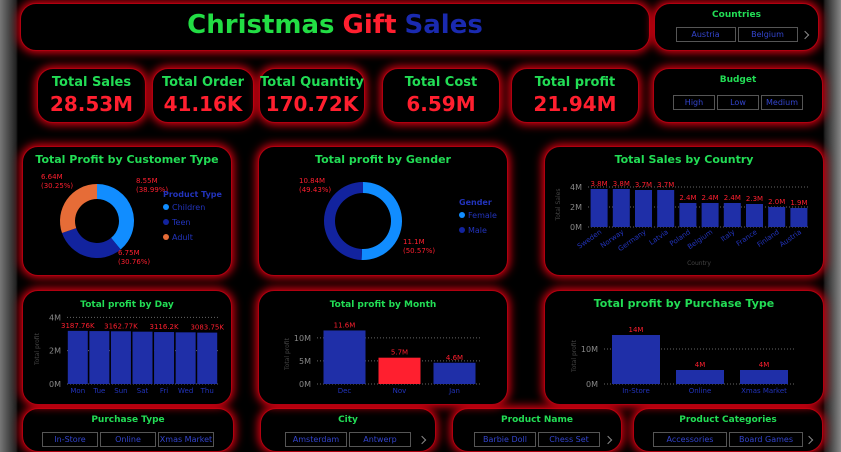 This screenshot has height=452, width=841. Describe the element at coordinates (126, 159) in the screenshot. I see `chart-title: Total Profit by Customer Type` at that location.